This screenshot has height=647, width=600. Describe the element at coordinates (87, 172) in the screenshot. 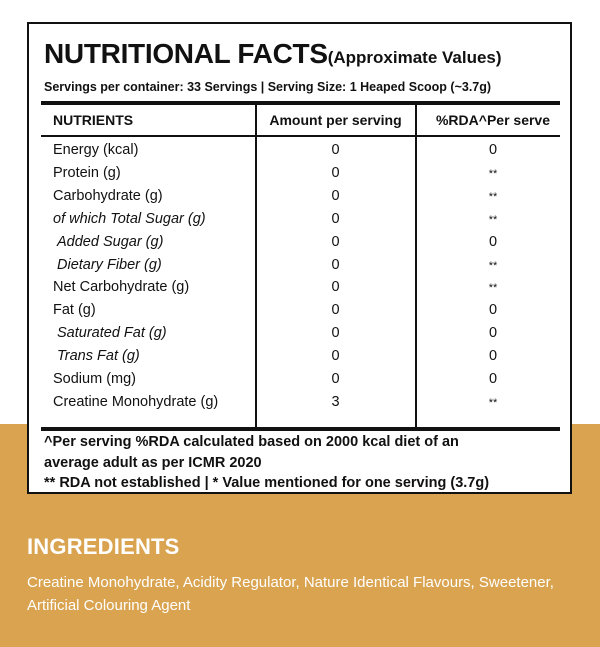

I see `nutrient-name: Protein (g)` at that location.